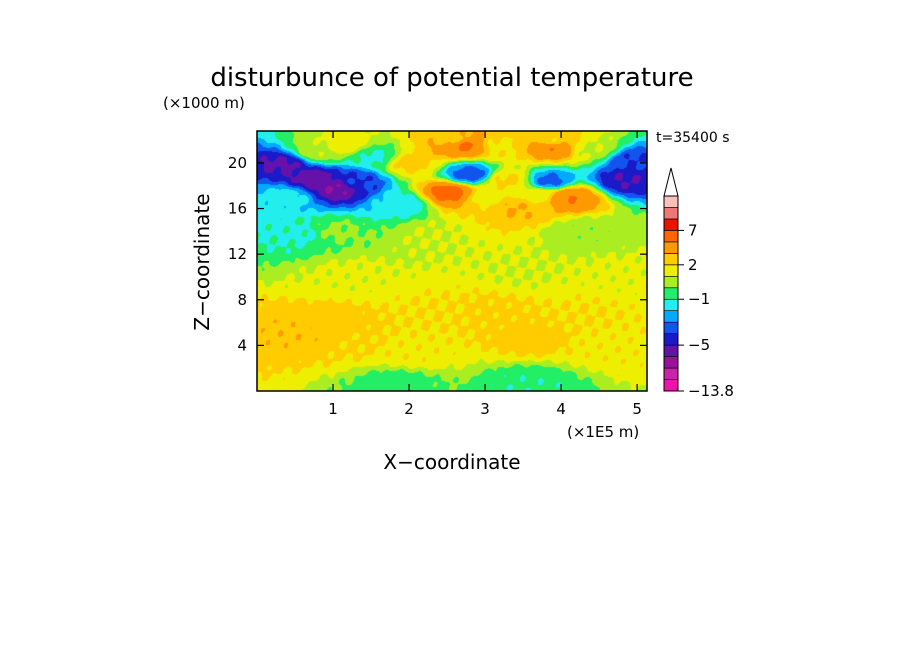 The height and width of the screenshot is (654, 904). I want to click on y-axis-label: Z−coordinate, so click(202, 261).